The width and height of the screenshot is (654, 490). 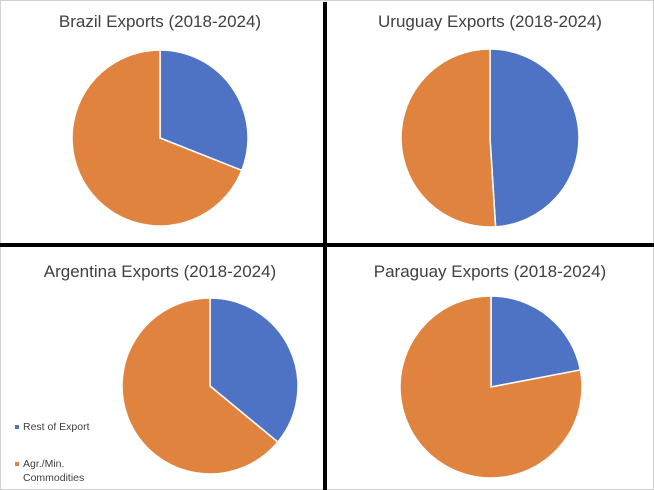 What do you see at coordinates (490, 21) in the screenshot?
I see `chart-title-uruguay: Uruguay Exports (2018-2024)` at bounding box center [490, 21].